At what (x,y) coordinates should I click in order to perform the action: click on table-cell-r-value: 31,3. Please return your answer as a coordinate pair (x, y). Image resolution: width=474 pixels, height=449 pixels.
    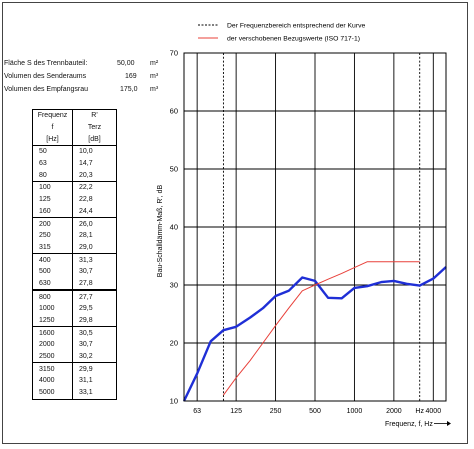
    Looking at the image, I should click on (94, 259).